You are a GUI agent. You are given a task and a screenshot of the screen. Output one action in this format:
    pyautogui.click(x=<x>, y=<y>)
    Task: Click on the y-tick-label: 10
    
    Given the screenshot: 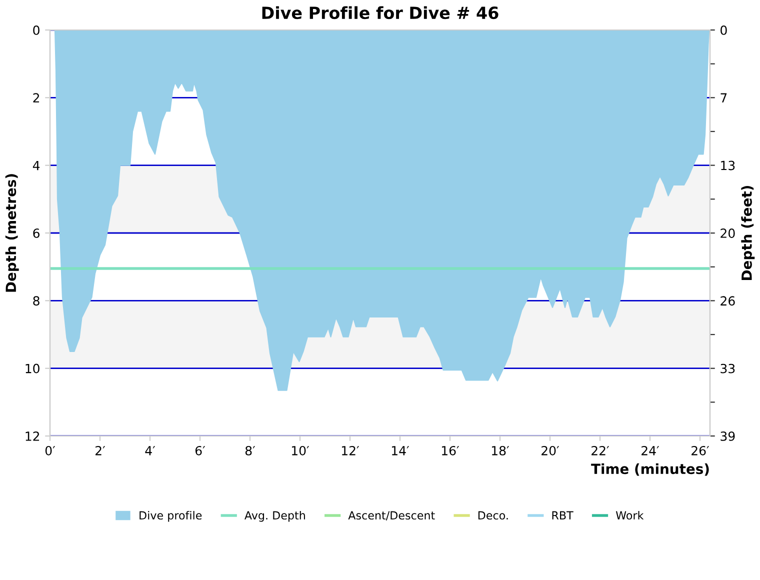 What is the action you would take?
    pyautogui.click(x=33, y=369)
    